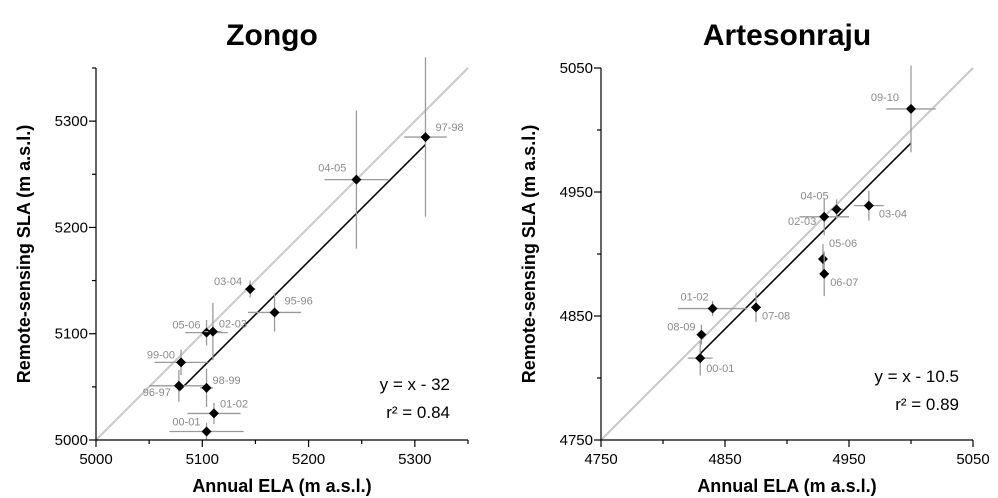  Describe the element at coordinates (927, 404) in the screenshot. I see `fit-r-squared: r² = 0.89` at that location.